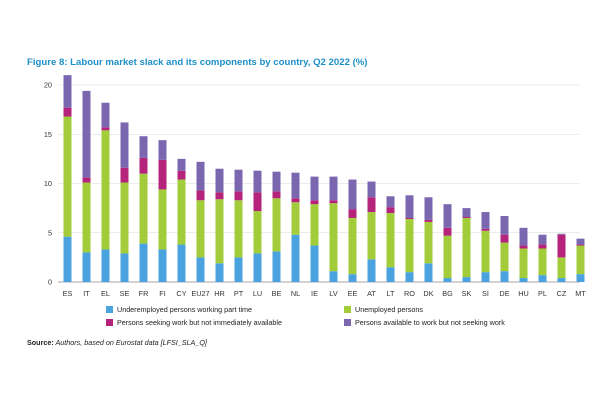  Describe the element at coordinates (389, 309) in the screenshot. I see `legend-label-unemployed: Unemployed persons` at that location.